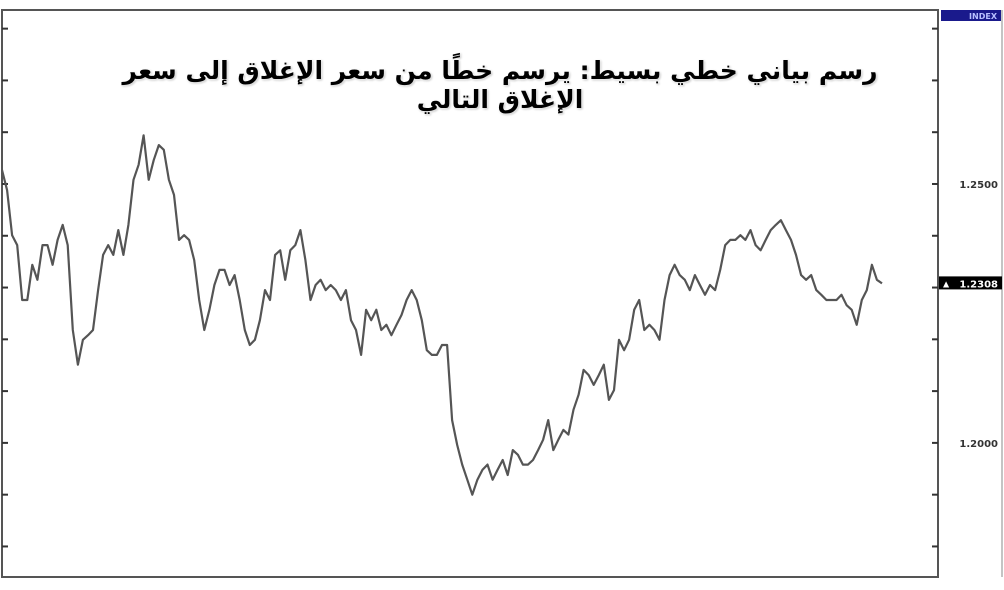  I want to click on index-badge-bg, so click(971, 15).